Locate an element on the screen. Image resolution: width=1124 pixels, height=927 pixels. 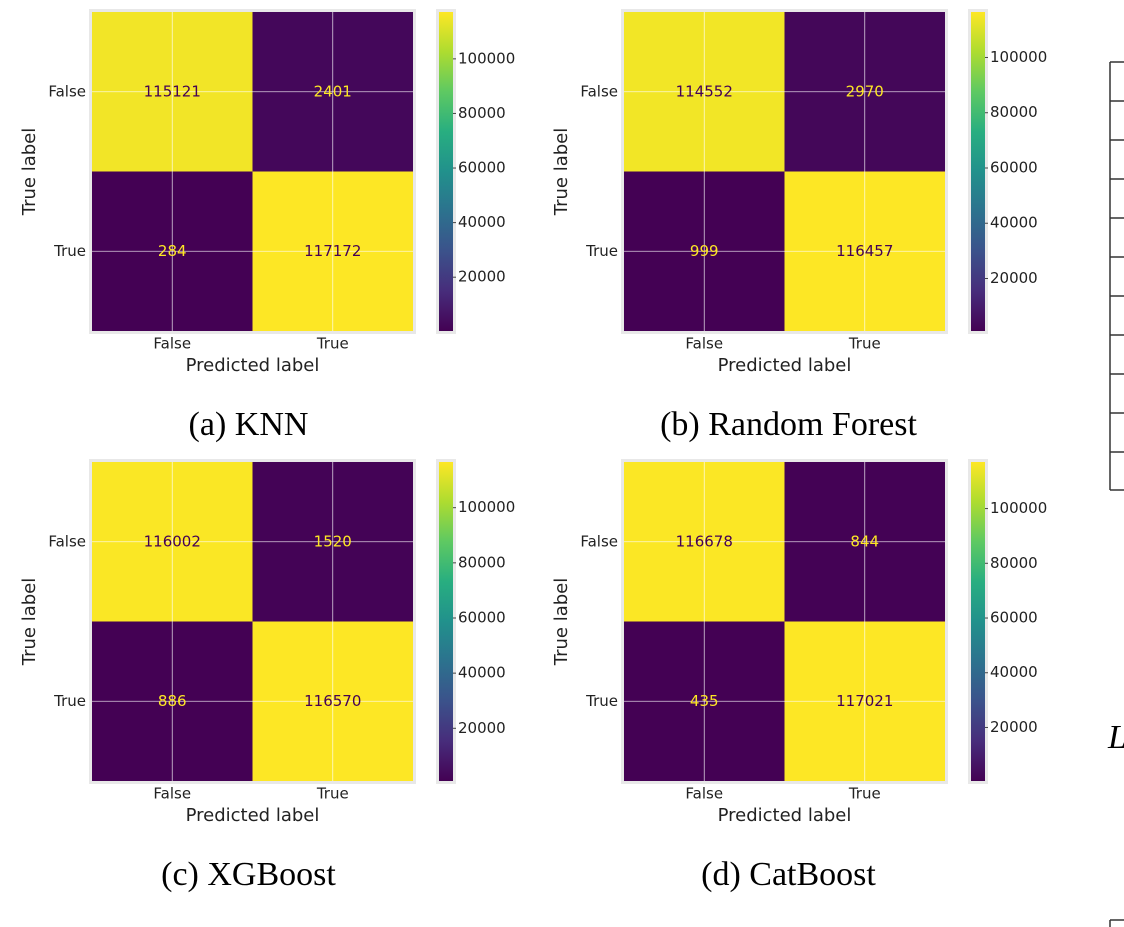
cell-label: 116457 is located at coordinates (864, 251).